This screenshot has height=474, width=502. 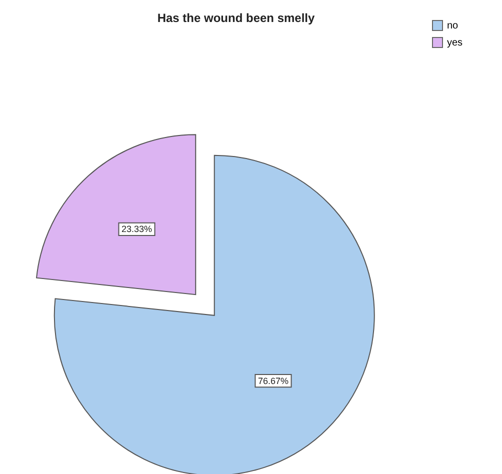 I want to click on chart-title: Has the wound been smelly, so click(x=236, y=18).